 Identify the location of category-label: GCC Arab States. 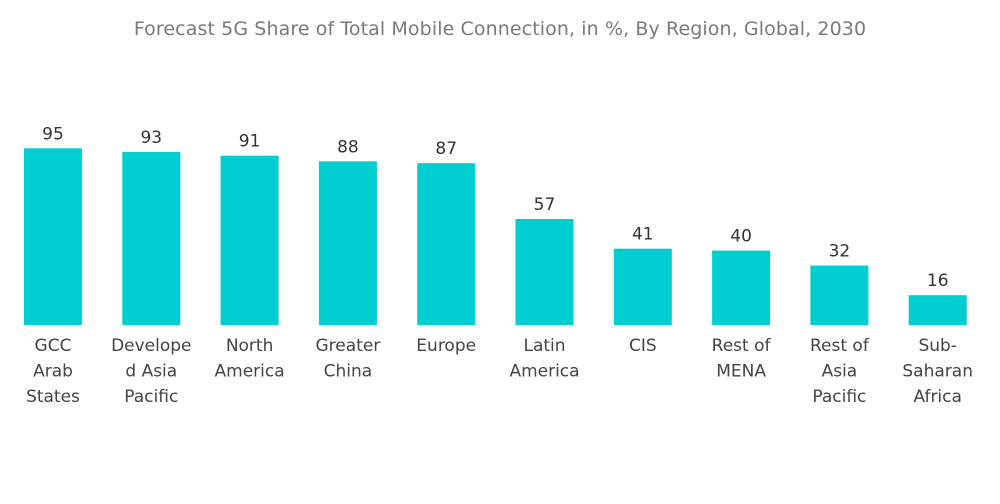
(53, 371).